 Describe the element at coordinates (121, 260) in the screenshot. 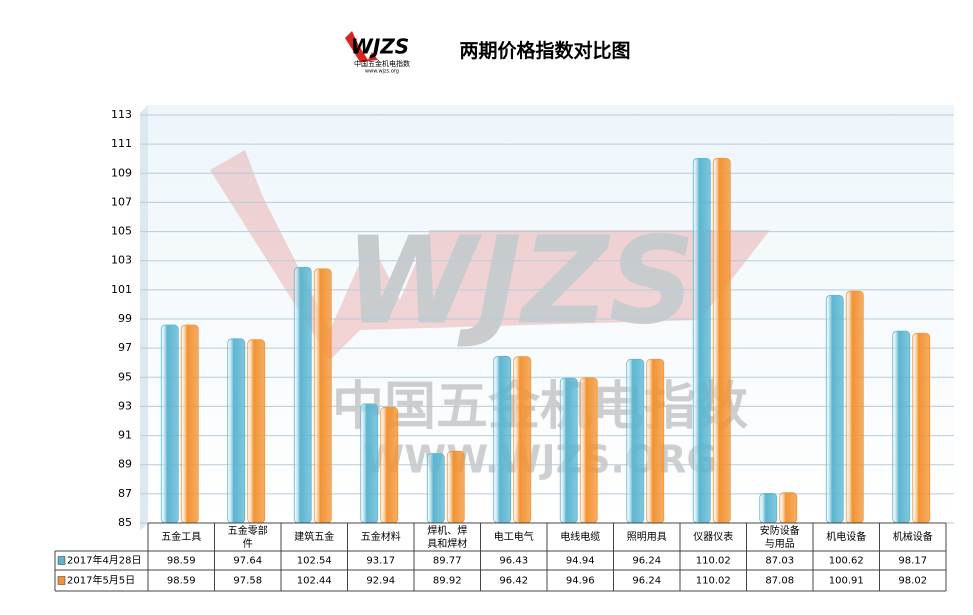

I see `y-tick-label: 103` at that location.